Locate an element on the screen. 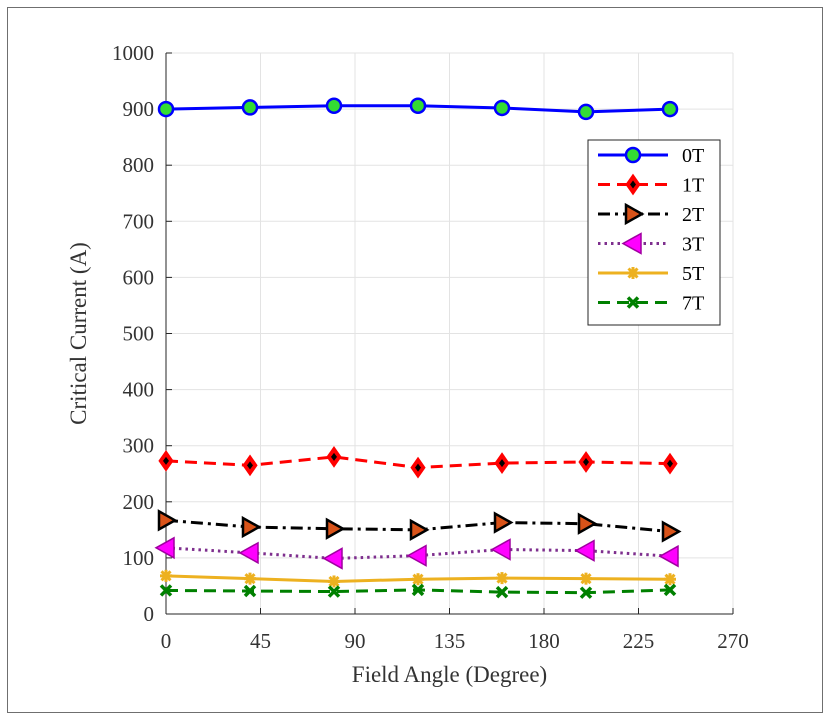 The image size is (830, 720). x-tick-label: 270 is located at coordinates (733, 641).